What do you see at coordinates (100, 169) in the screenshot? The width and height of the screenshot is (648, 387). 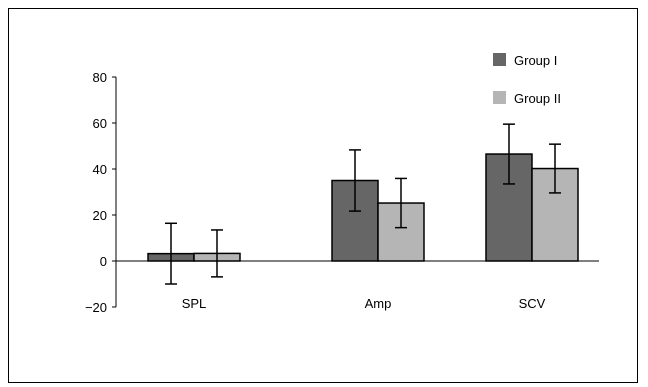 I see `y-tick-label: 40` at bounding box center [100, 169].